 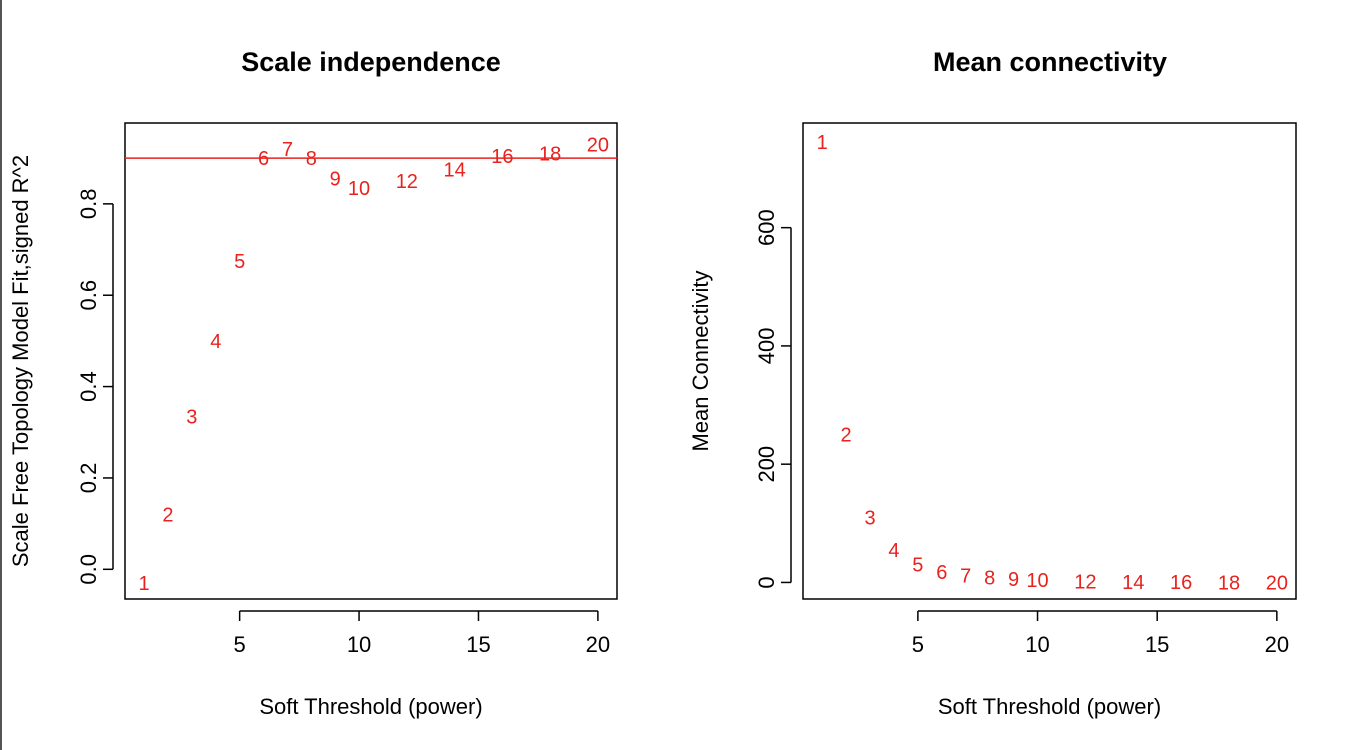 What do you see at coordinates (88, 478) in the screenshot?
I see `scale-independence-y-tick-label: 0.2` at bounding box center [88, 478].